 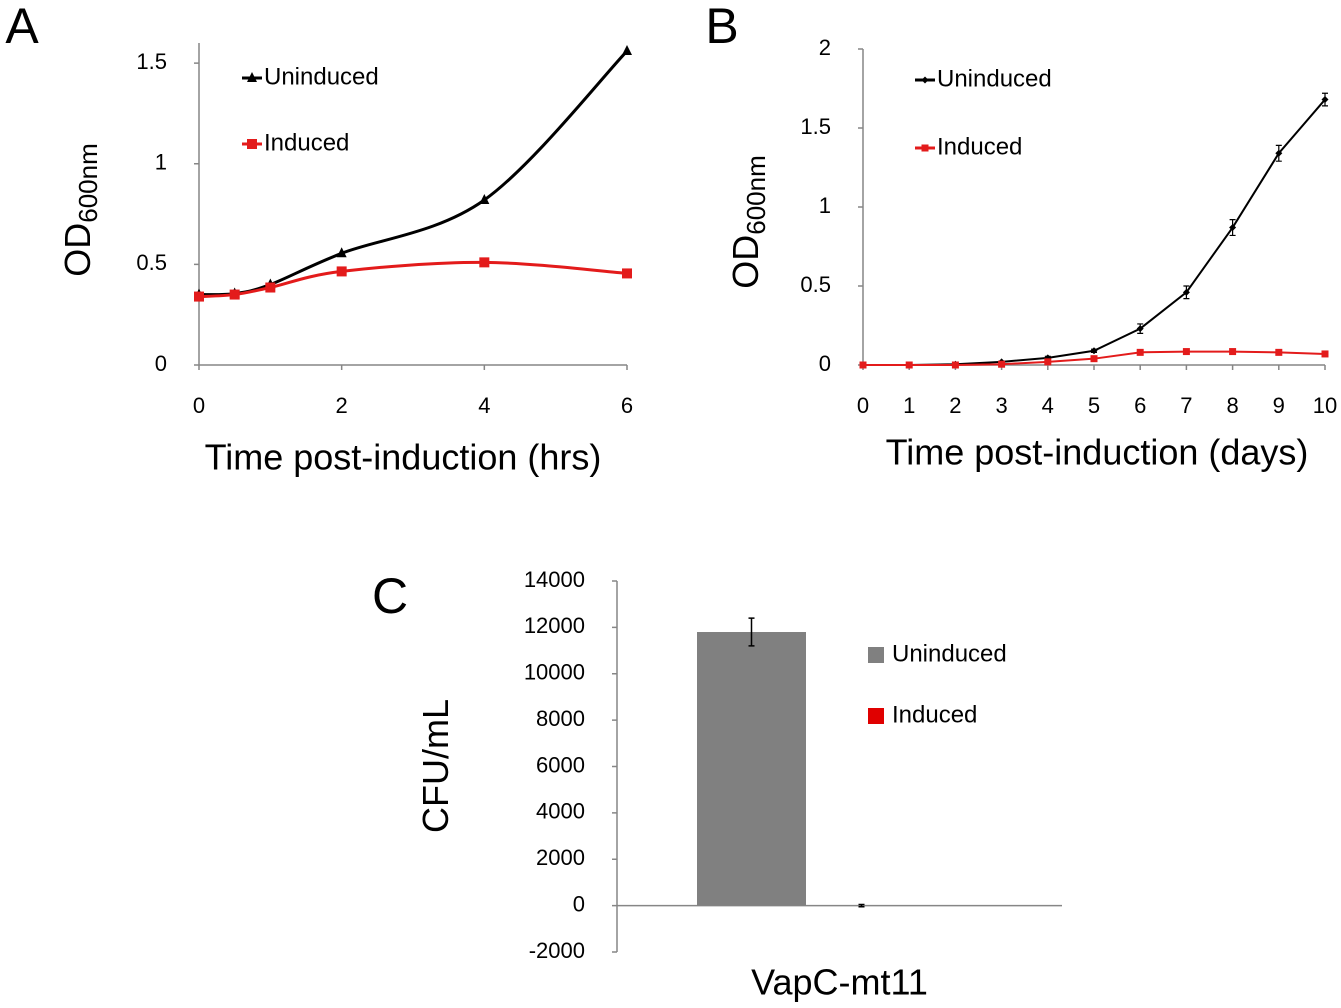 What do you see at coordinates (560, 718) in the screenshot?
I see `y-tick-label: 8000` at bounding box center [560, 718].